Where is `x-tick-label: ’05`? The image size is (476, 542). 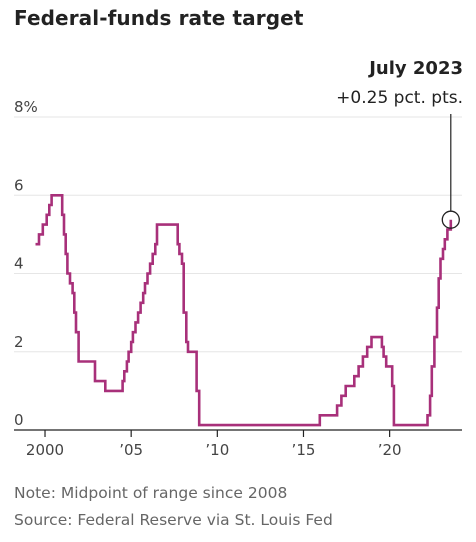
x-tick-label: ’05 is located at coordinates (131, 450).